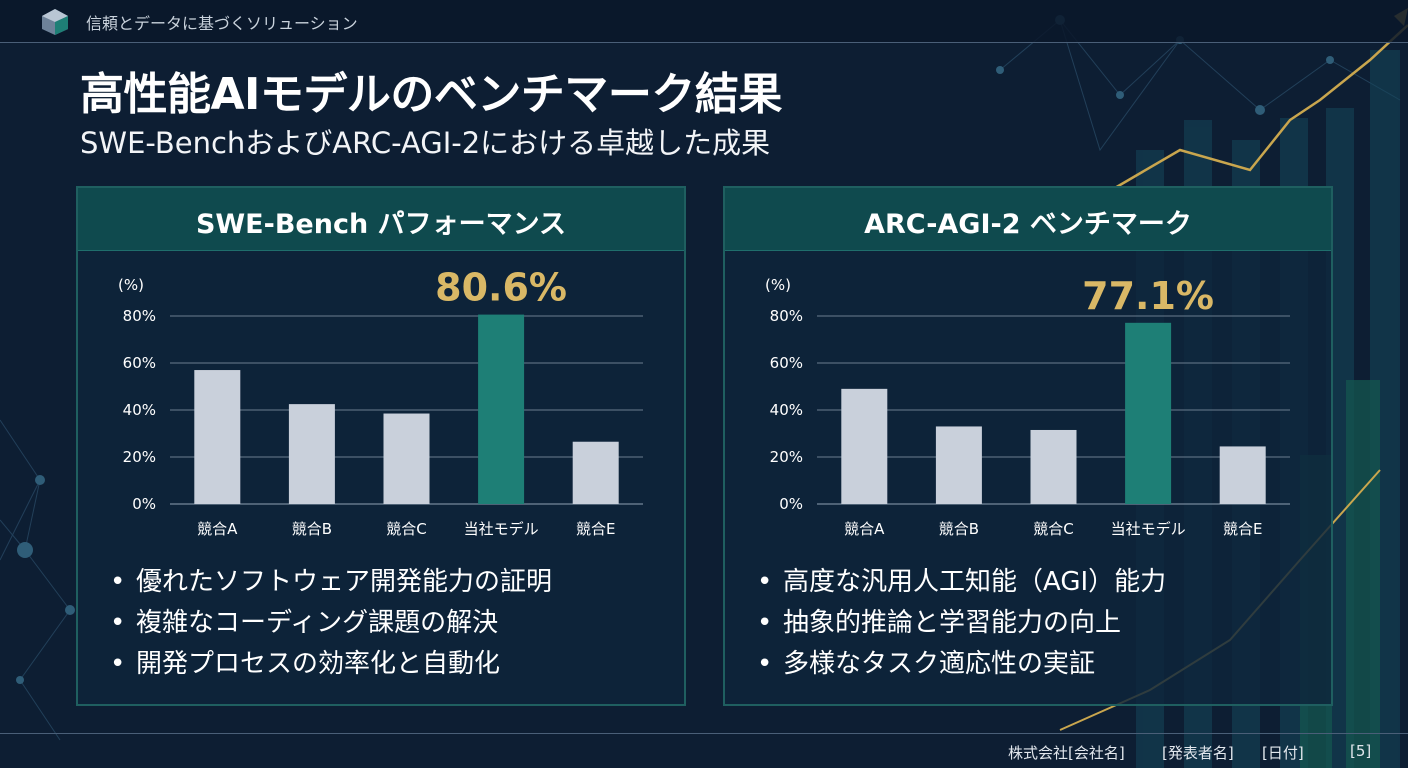 The width and height of the screenshot is (1408, 768). I want to click on panel-title: ARC-AGI-2 ベンチマーク, so click(1028, 224).